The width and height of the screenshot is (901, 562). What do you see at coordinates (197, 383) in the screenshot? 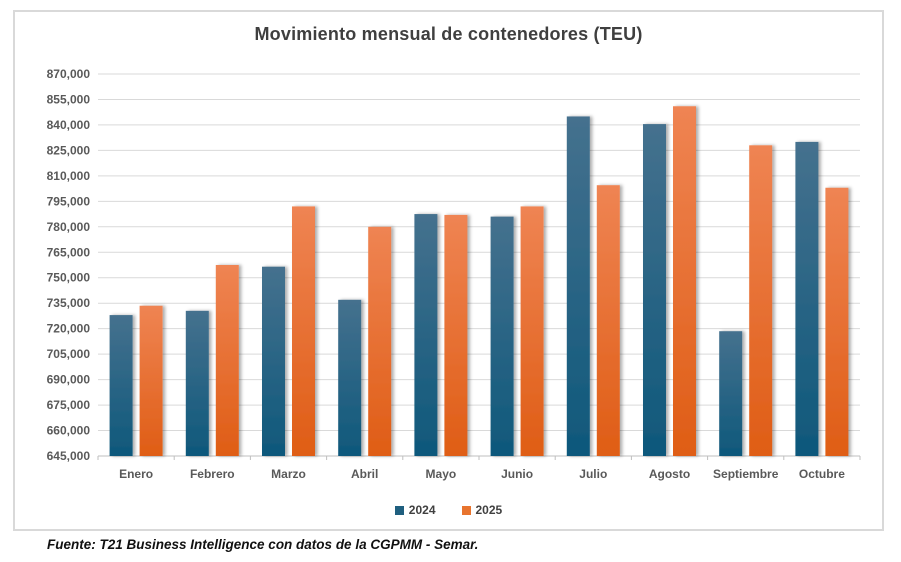
I see `bar-2024-febrero` at bounding box center [197, 383].